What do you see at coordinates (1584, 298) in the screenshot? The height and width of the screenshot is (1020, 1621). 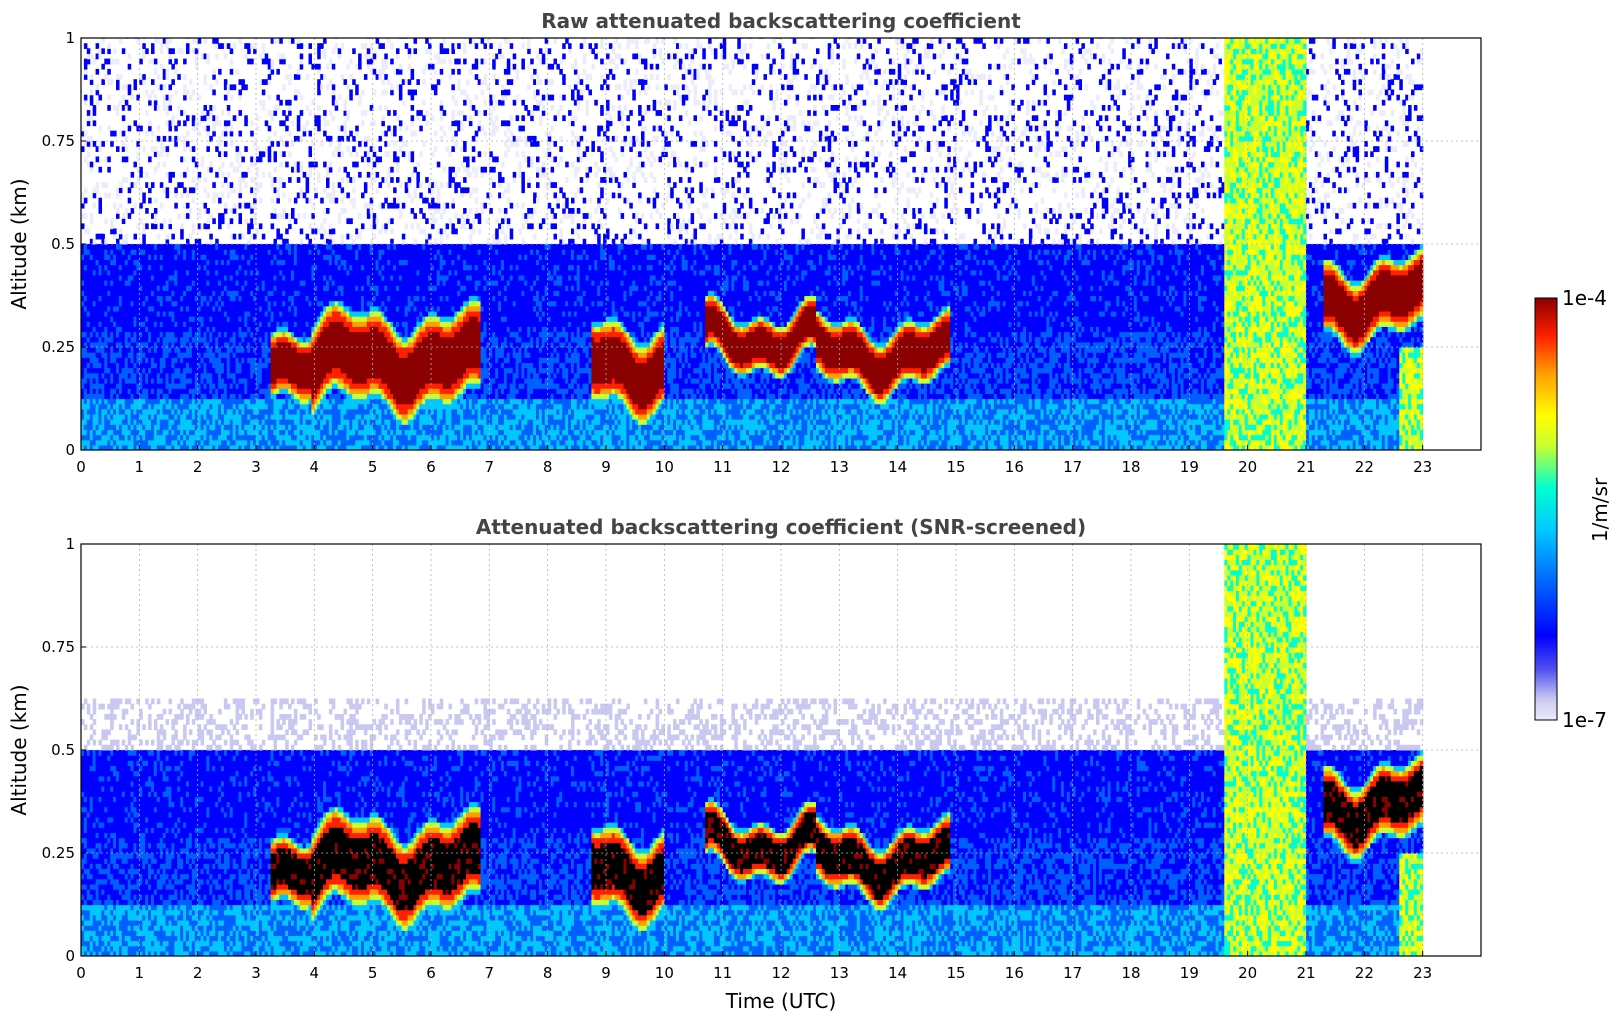 I see `colorbar-max-label: 1e-4` at bounding box center [1584, 298].